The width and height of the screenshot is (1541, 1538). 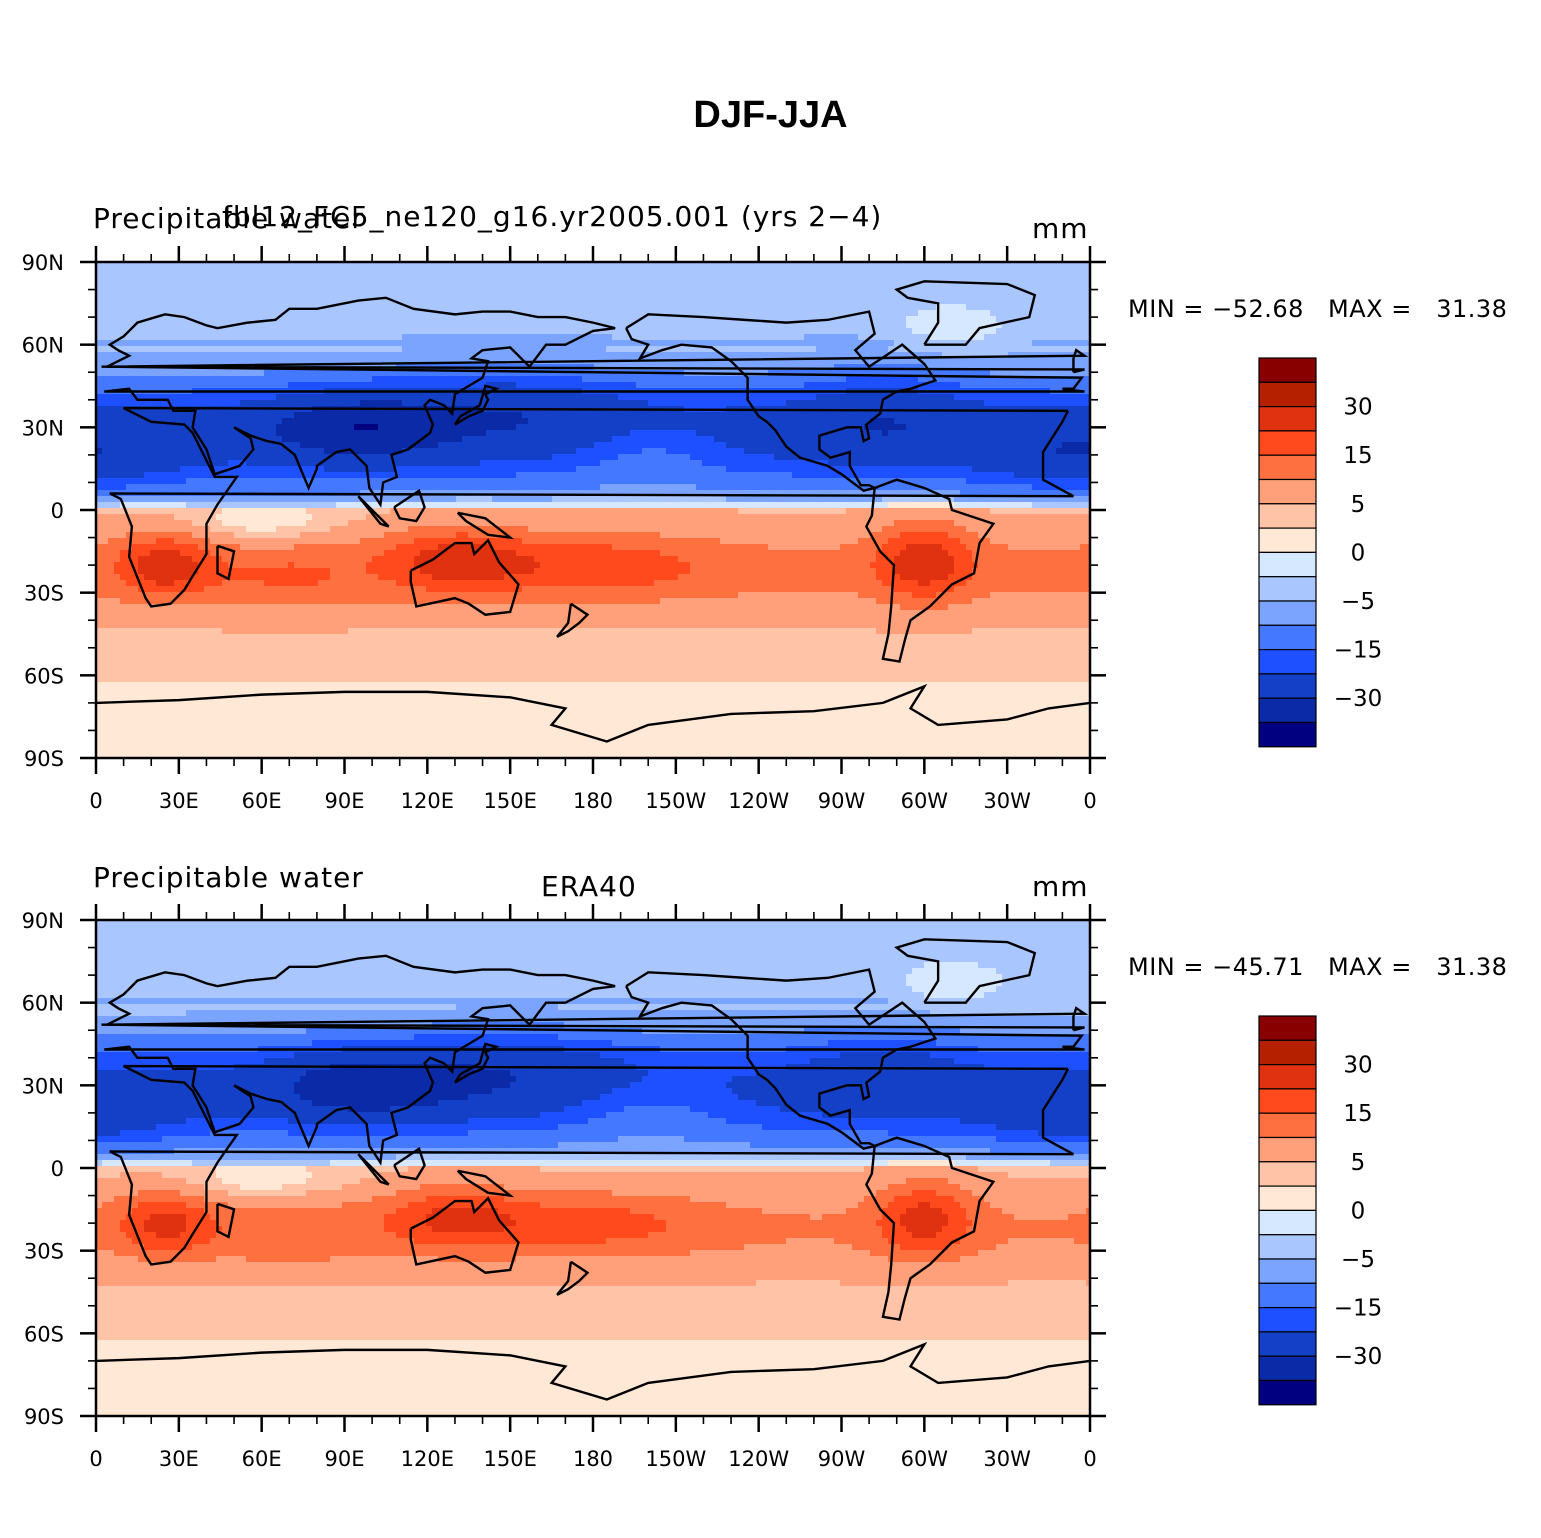 I want to click on lon-tick-label: 150E, so click(x=509, y=801).